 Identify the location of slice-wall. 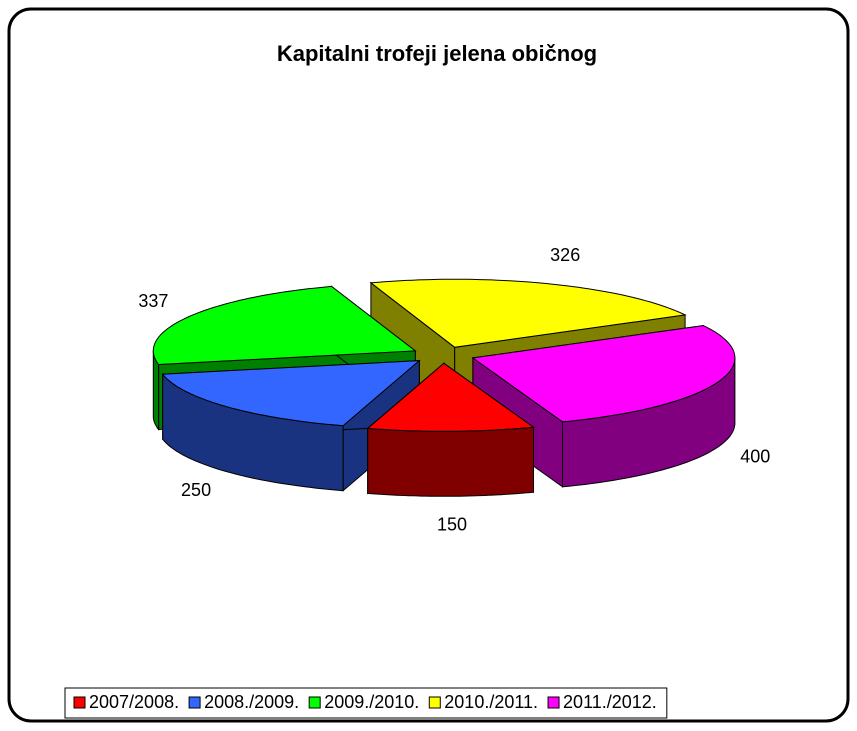
(450, 461).